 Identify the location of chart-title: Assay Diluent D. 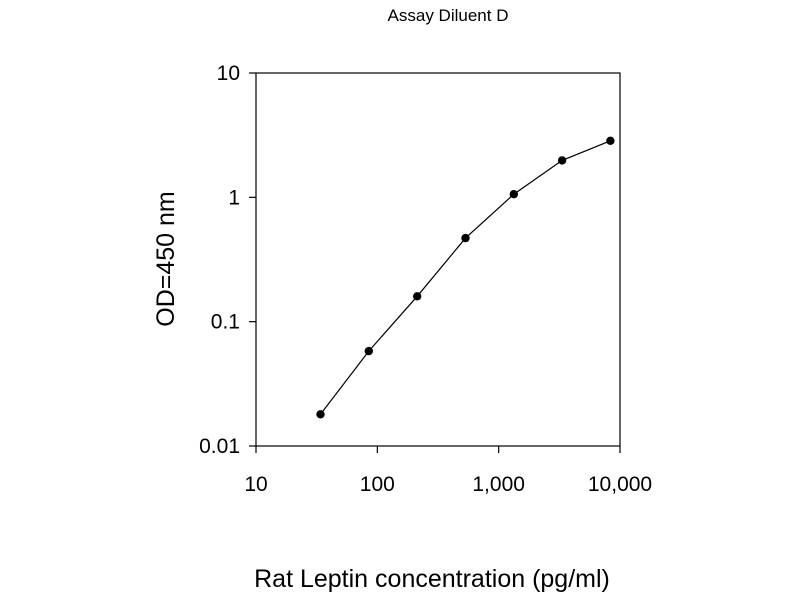
(448, 15).